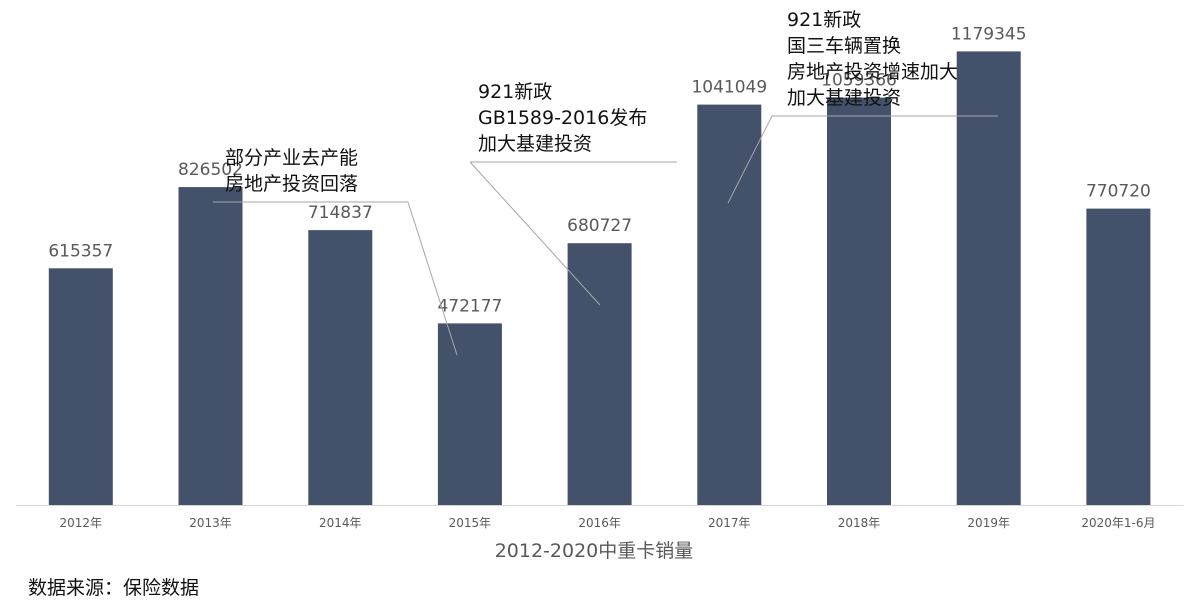 This screenshot has height=615, width=1200. I want to click on x-tick-label: 2017年, so click(729, 523).